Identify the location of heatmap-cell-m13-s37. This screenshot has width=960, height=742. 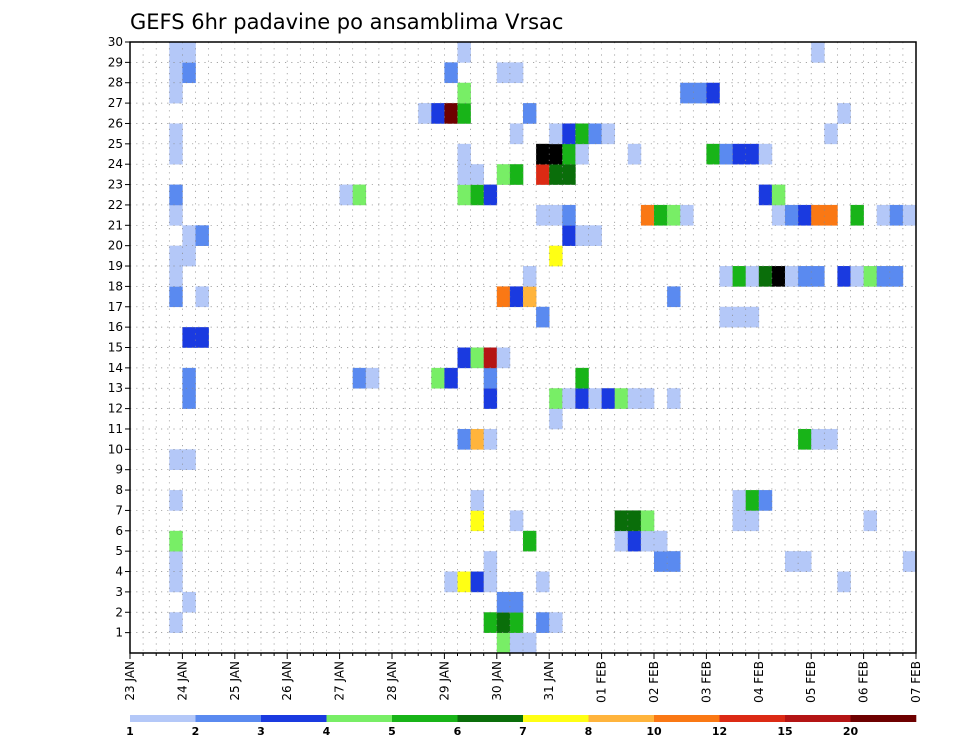
(621, 398).